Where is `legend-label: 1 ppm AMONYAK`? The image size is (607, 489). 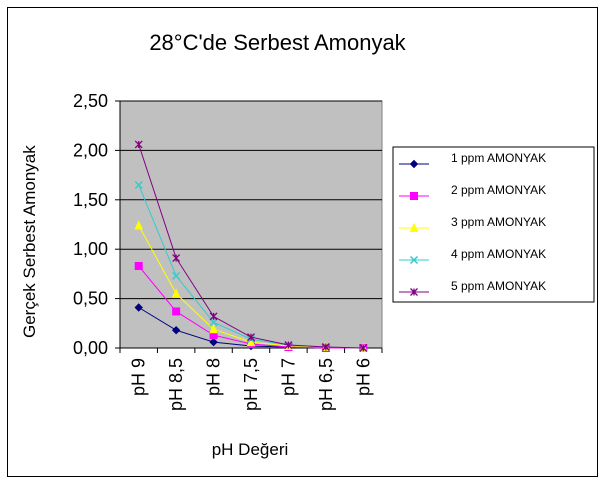 legend-label: 1 ppm AMONYAK is located at coordinates (498, 158).